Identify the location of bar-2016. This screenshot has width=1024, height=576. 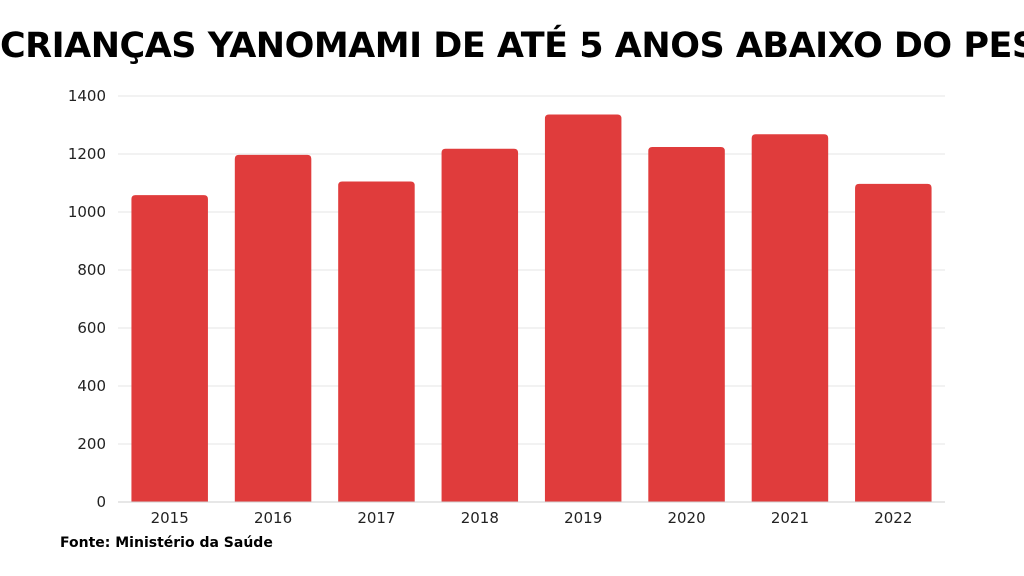
(273, 328).